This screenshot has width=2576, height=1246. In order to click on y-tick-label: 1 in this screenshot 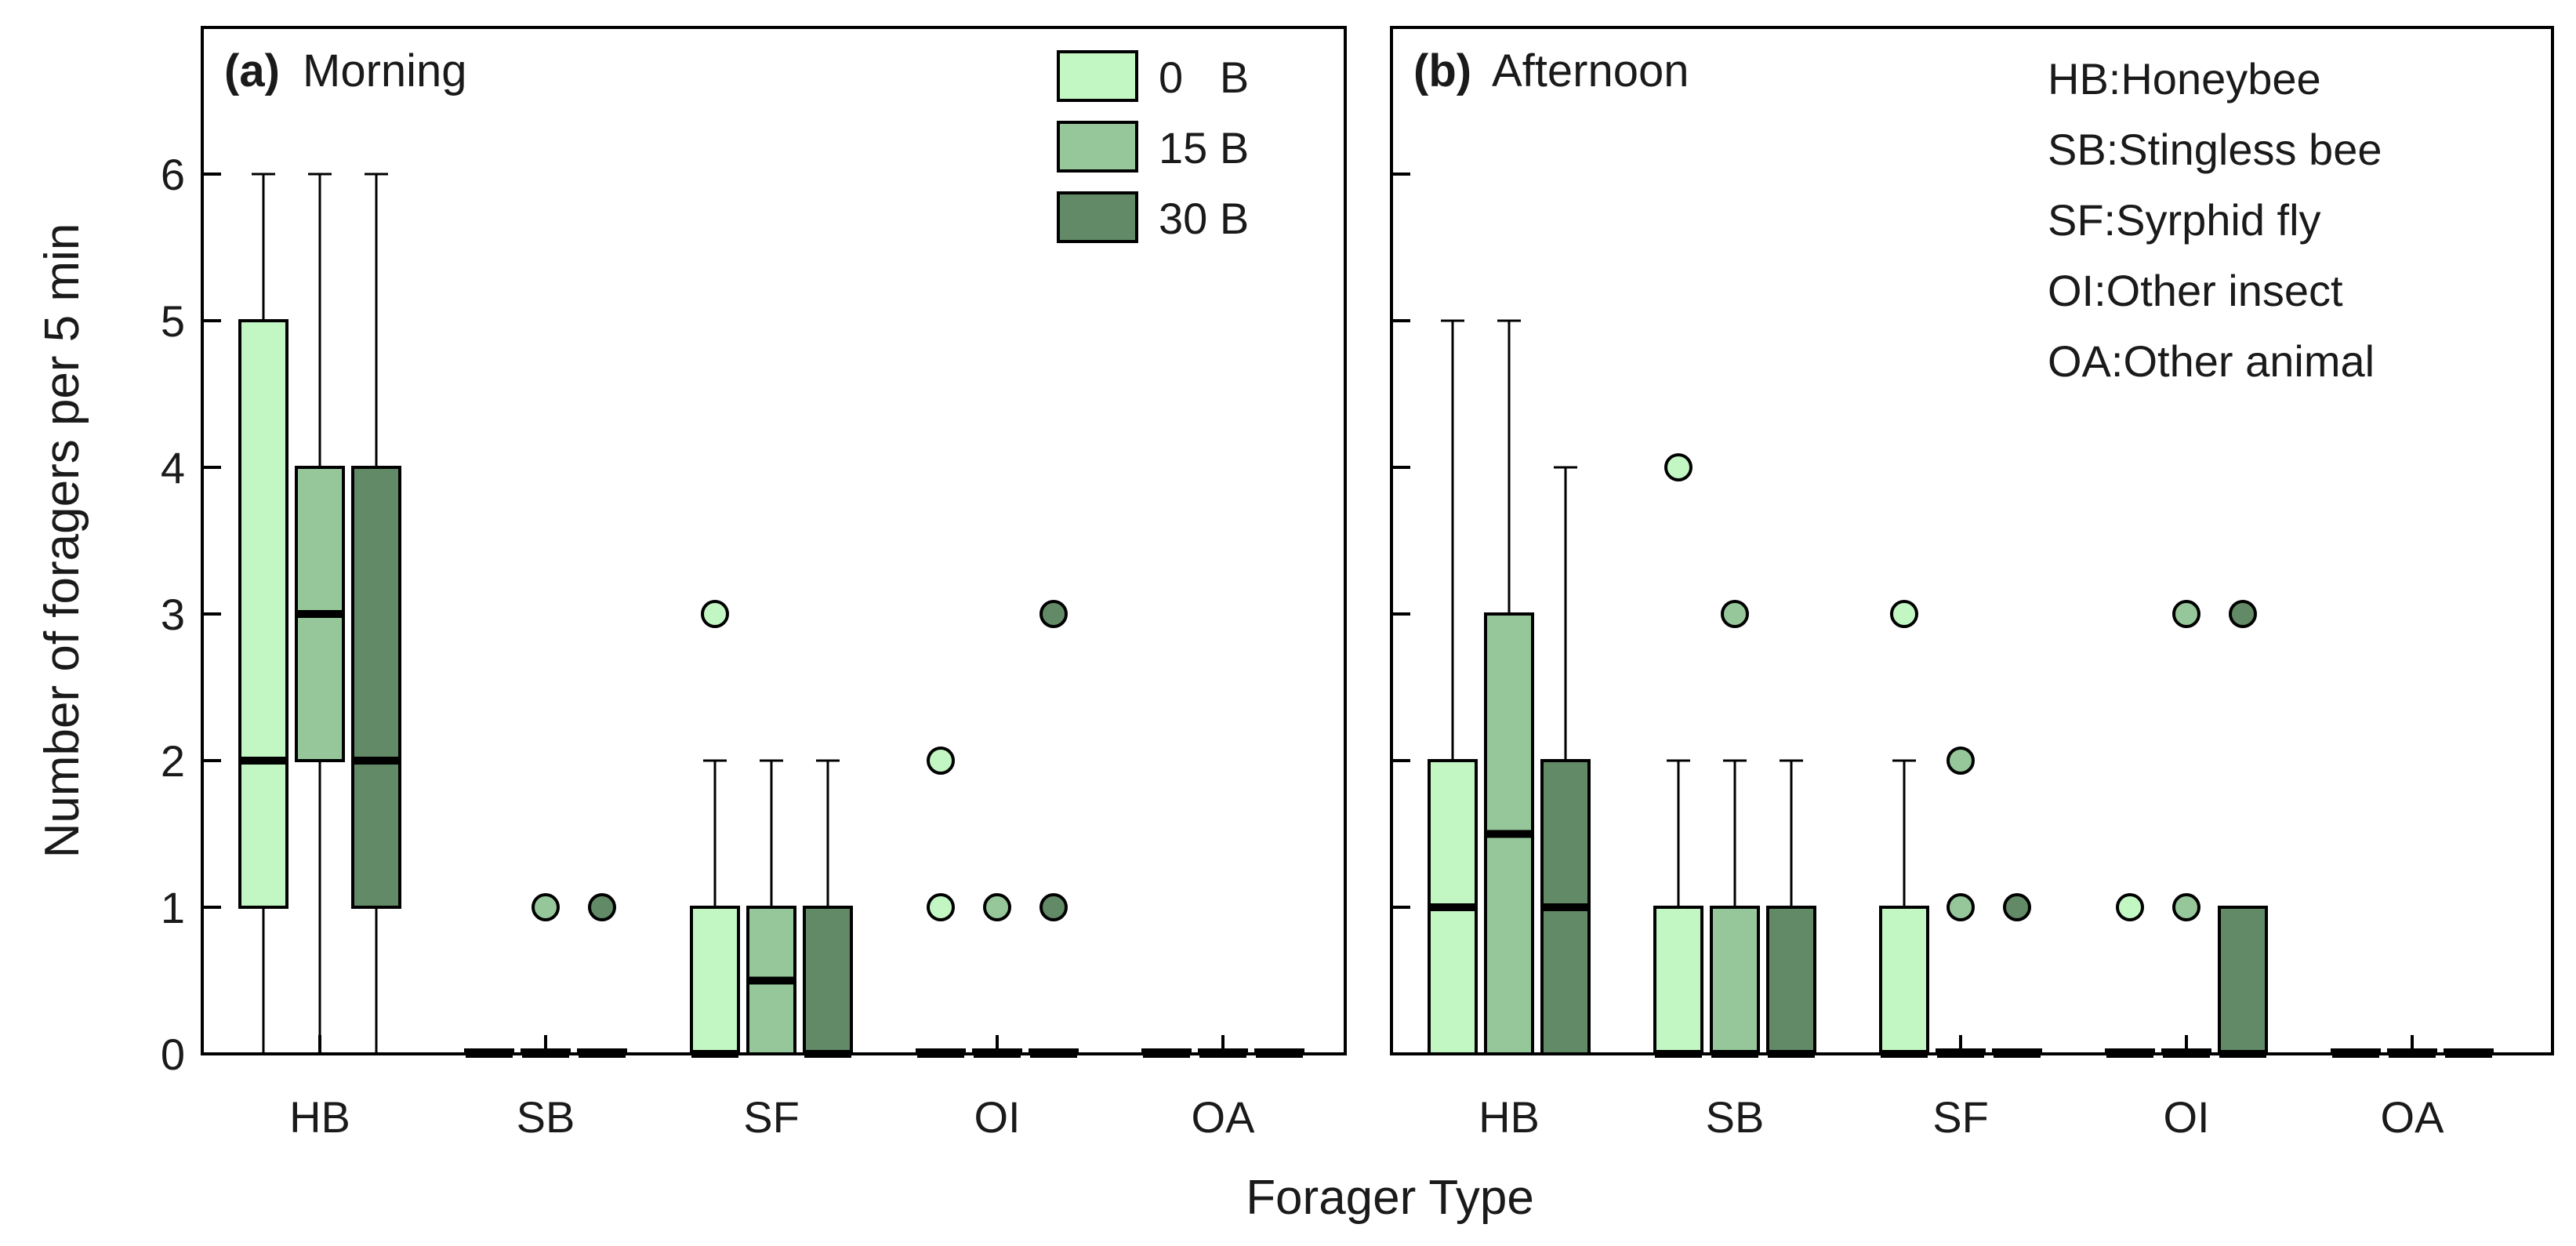, I will do `click(173, 907)`.